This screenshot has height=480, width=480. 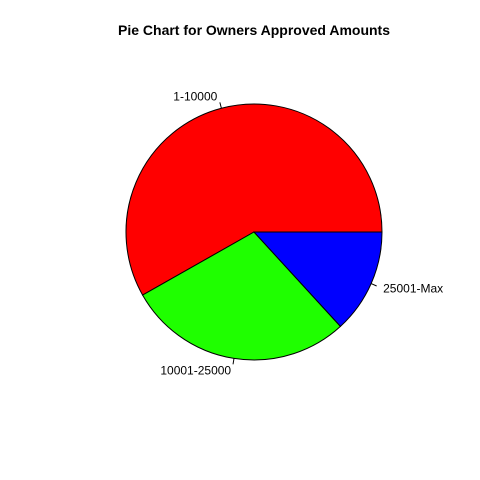 I want to click on leader-line-25001-Max, so click(x=373, y=285).